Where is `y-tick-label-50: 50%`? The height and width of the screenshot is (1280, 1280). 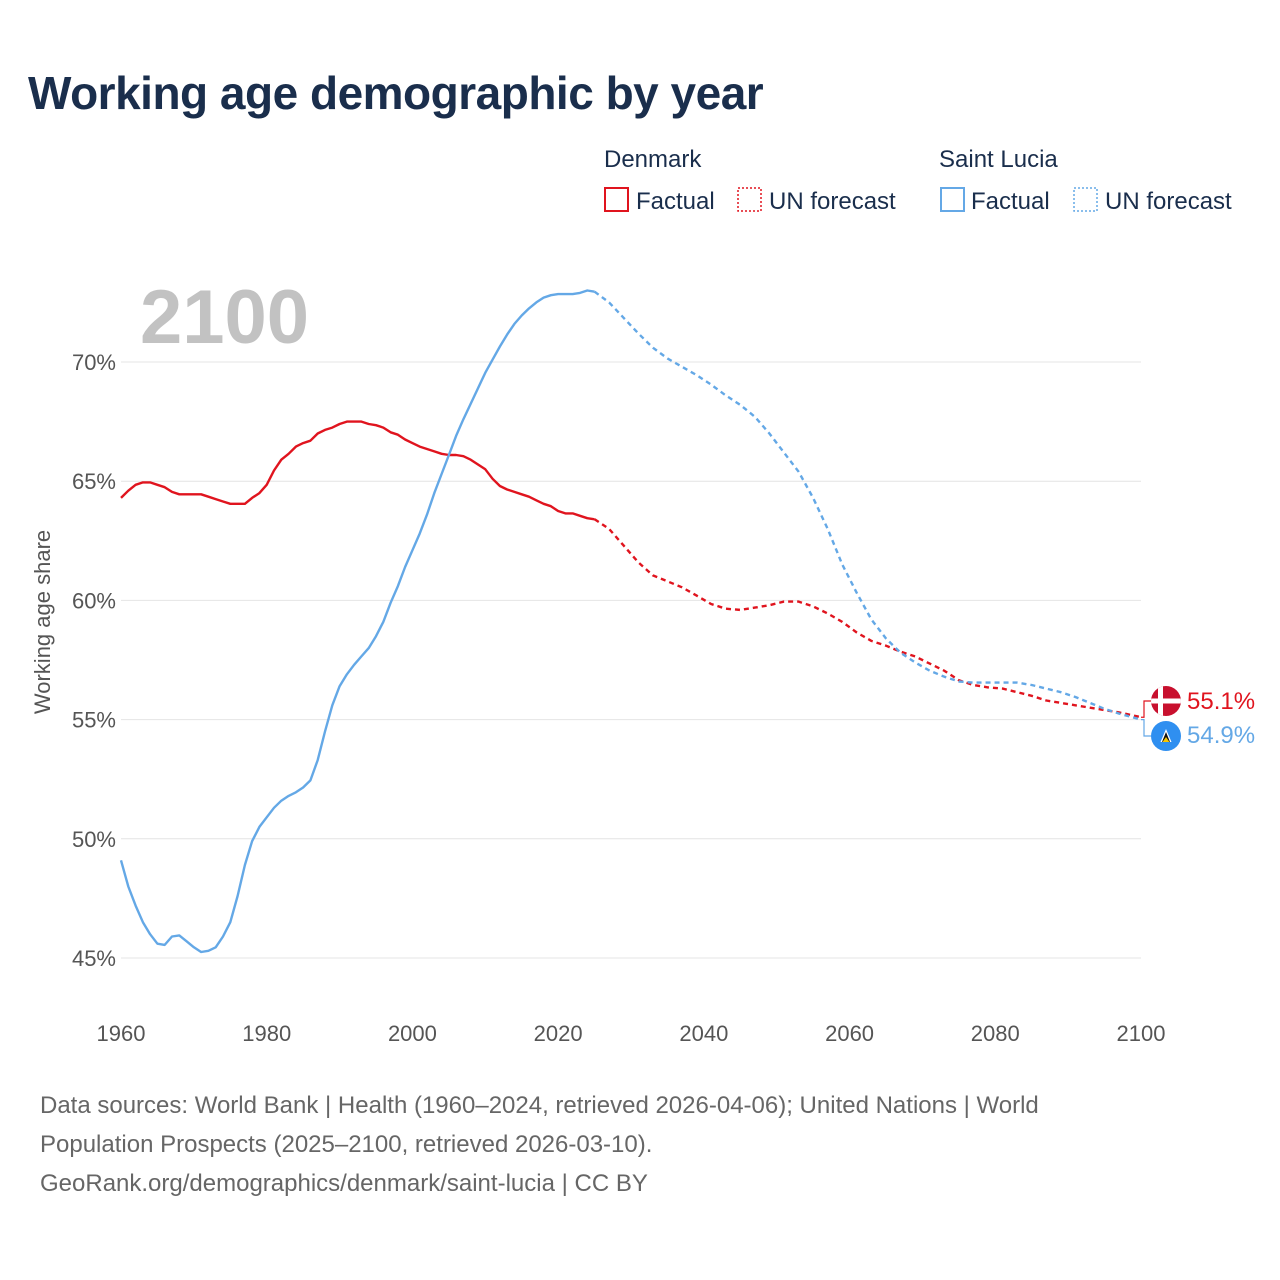 y-tick-label-50: 50% is located at coordinates (94, 839).